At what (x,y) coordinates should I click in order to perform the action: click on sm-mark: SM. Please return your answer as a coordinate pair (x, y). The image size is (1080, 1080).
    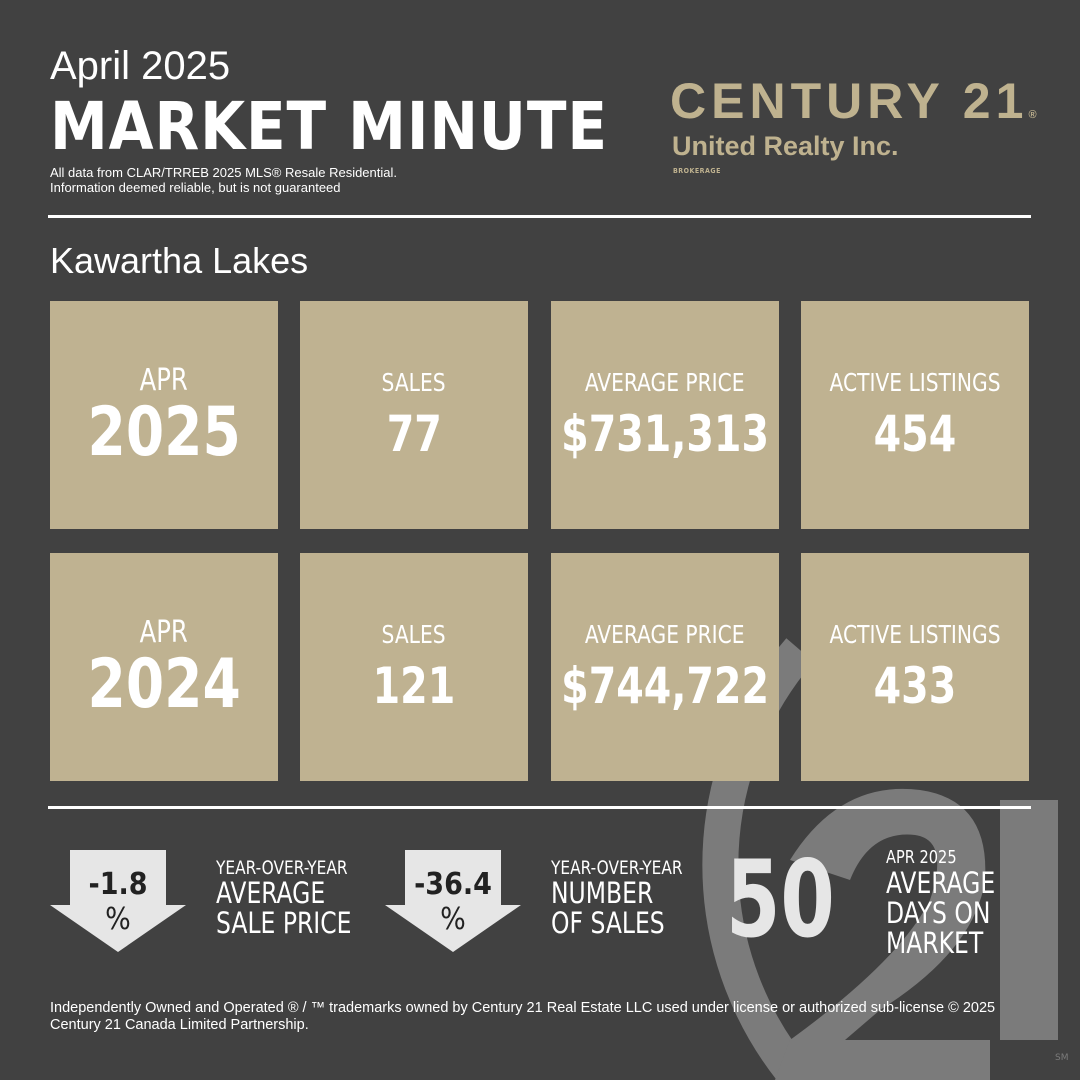
    Looking at the image, I should click on (1061, 1058).